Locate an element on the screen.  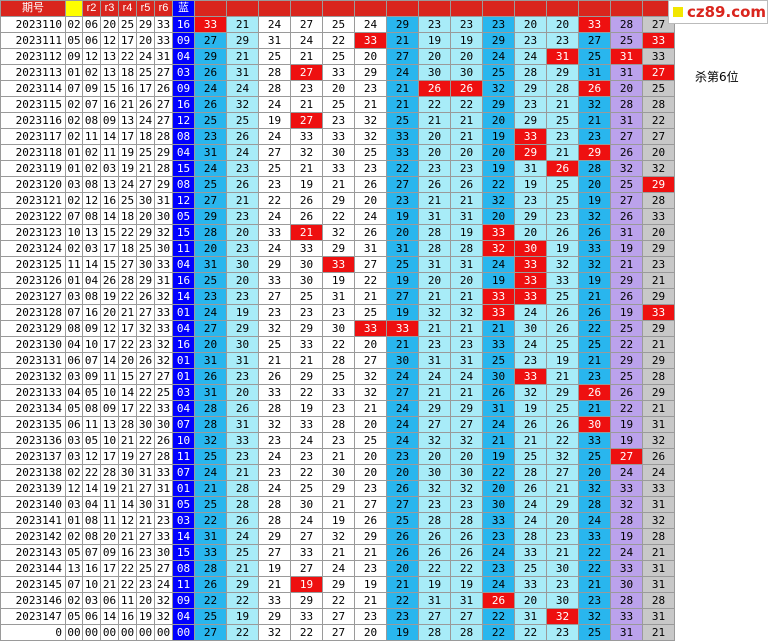
issue-number-cell: 2023113 is located at coordinates (33, 72).